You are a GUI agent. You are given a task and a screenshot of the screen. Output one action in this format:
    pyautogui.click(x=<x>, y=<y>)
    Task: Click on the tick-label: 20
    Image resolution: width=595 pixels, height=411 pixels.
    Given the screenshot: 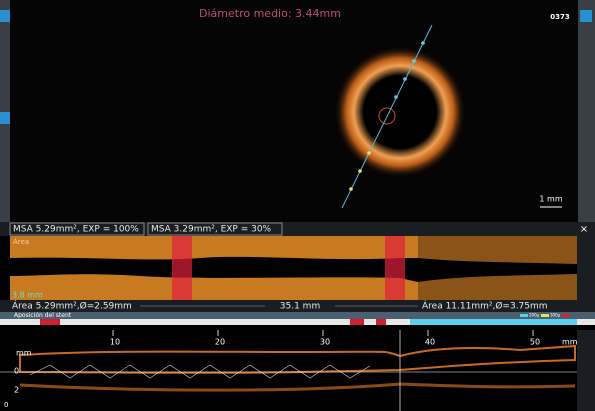 What is the action you would take?
    pyautogui.click(x=220, y=342)
    